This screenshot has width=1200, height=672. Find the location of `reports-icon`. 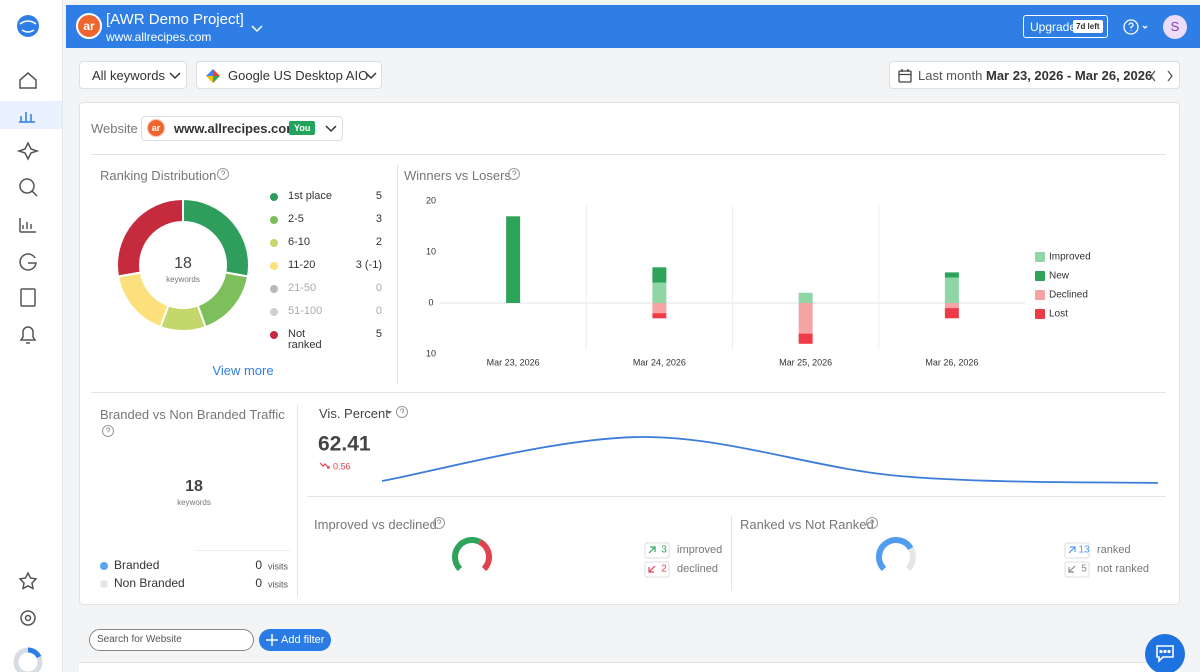

reports-icon is located at coordinates (27, 225).